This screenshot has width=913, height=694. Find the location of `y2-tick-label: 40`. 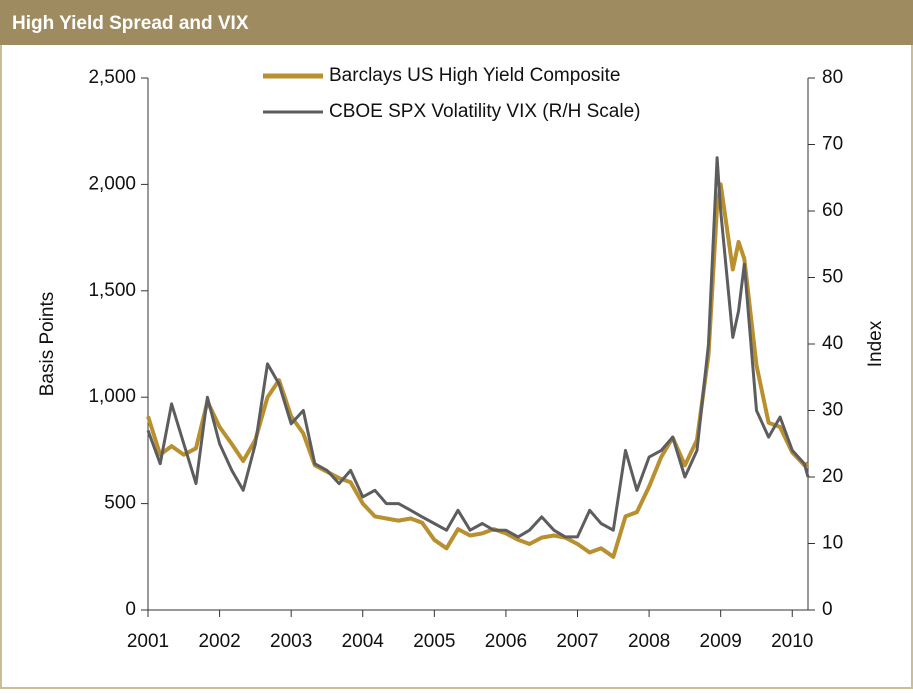

y2-tick-label: 40 is located at coordinates (832, 343).